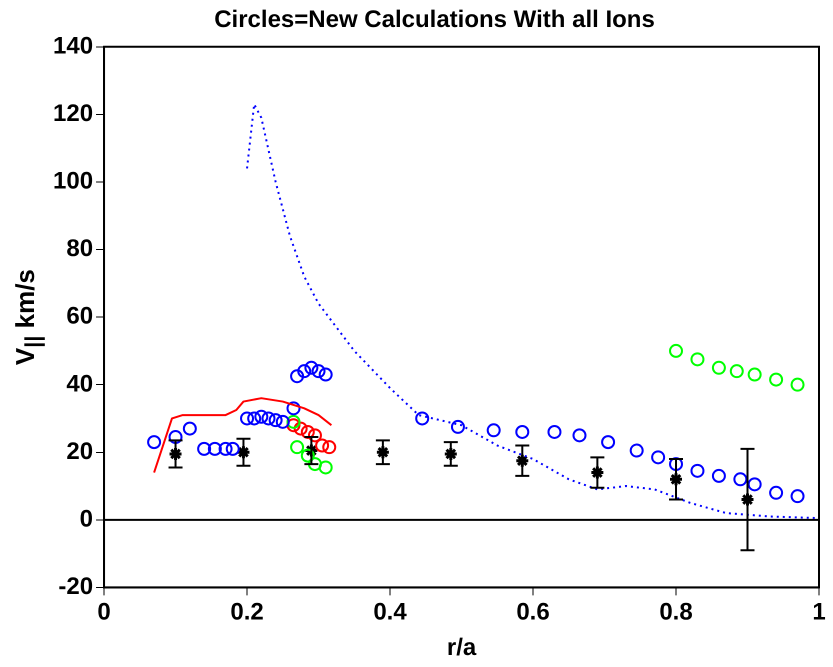 The image size is (833, 667). I want to click on y-tick-label: 60, so click(80, 316).